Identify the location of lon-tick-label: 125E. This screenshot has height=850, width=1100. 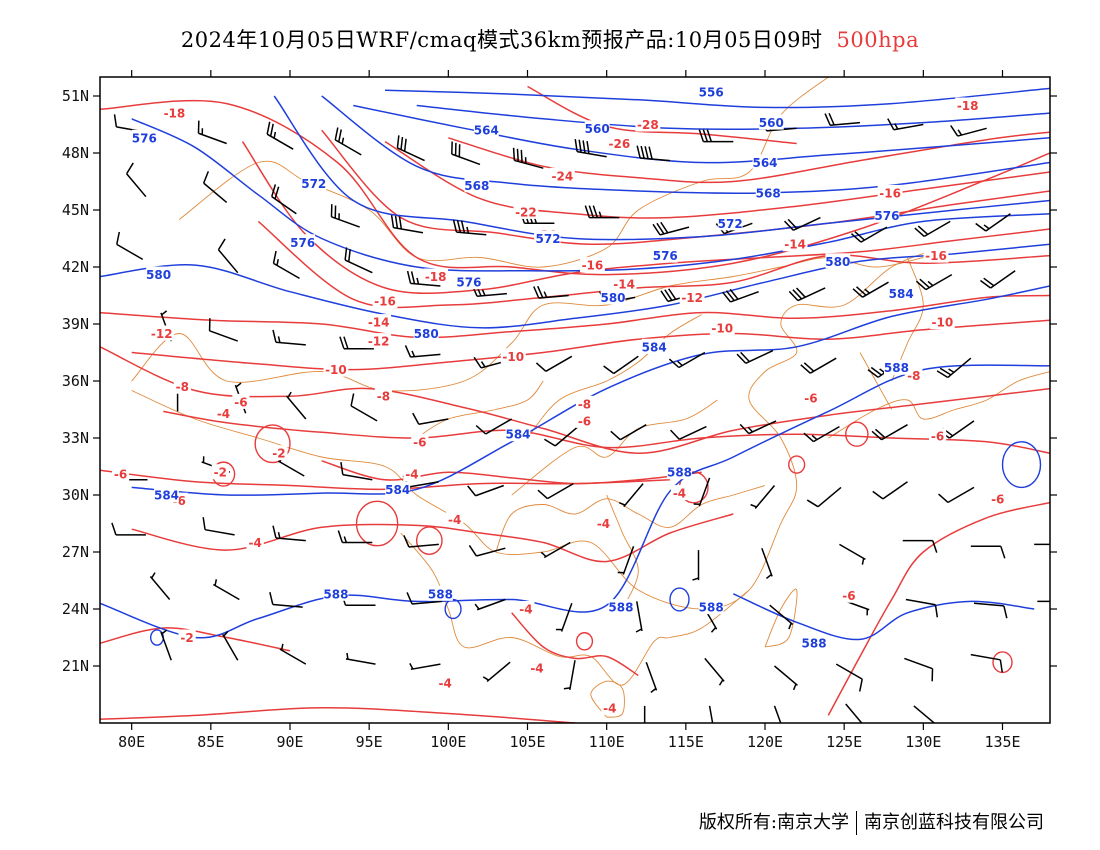
(844, 742).